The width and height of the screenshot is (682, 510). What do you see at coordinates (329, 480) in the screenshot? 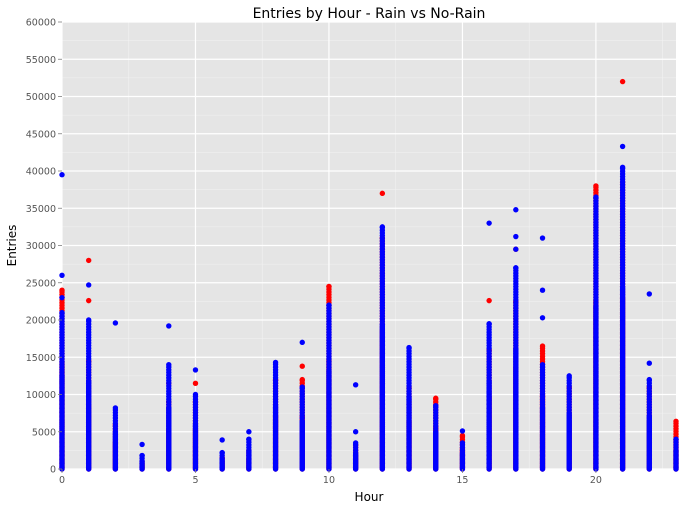
I see `x-tick-label: 10` at bounding box center [329, 480].